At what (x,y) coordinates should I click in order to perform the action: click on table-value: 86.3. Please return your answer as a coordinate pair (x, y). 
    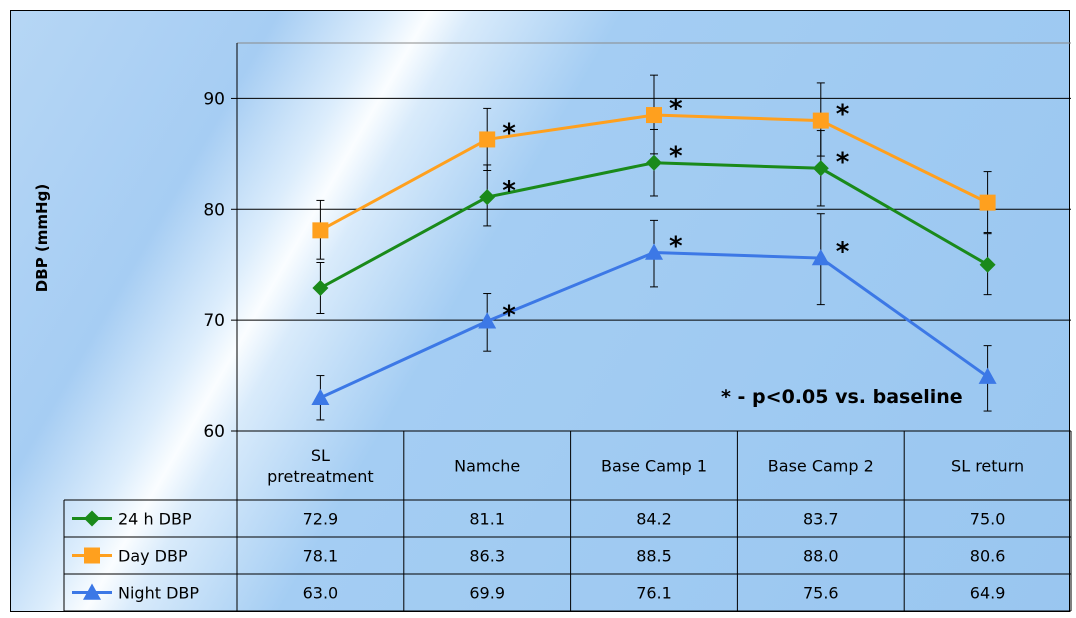
    Looking at the image, I should click on (487, 556).